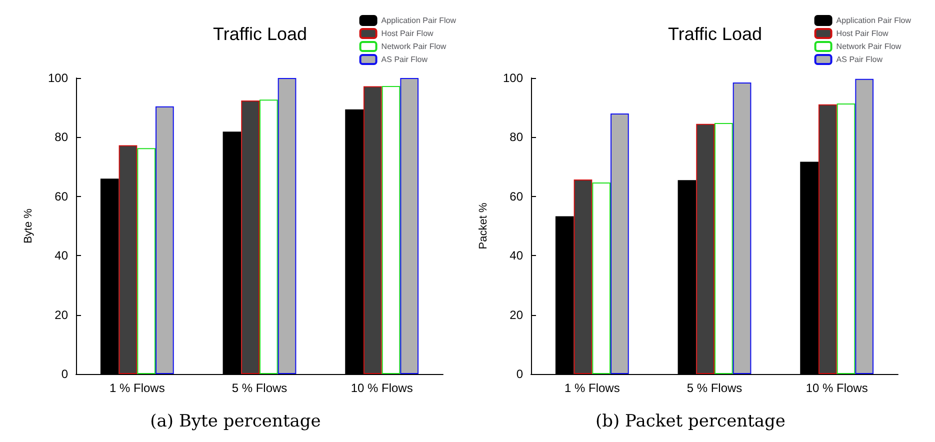 The height and width of the screenshot is (442, 935). I want to click on y-axis-title: Byte %, so click(28, 226).